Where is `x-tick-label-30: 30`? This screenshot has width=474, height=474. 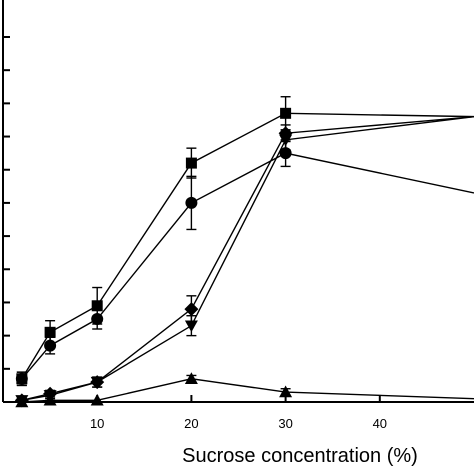 x-tick-label-30: 30 is located at coordinates (285, 423).